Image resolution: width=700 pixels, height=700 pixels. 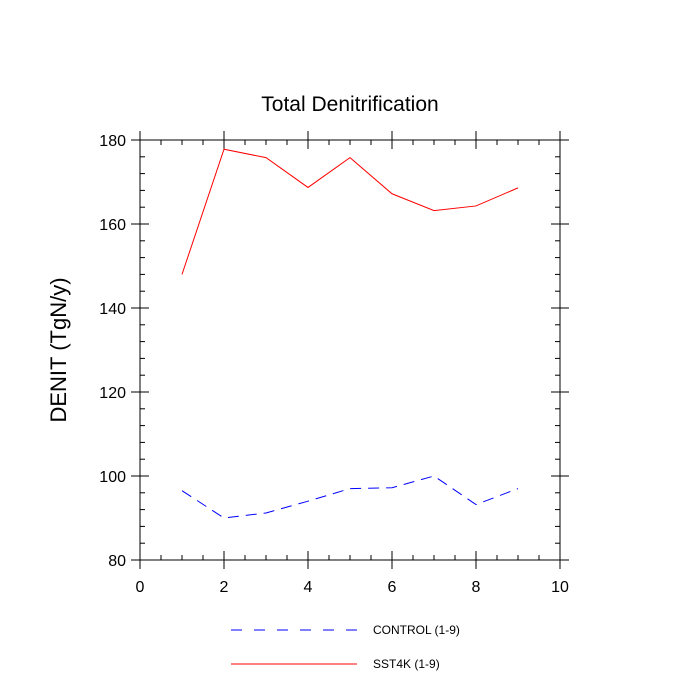 I want to click on y-tick-label: 120, so click(x=112, y=393).